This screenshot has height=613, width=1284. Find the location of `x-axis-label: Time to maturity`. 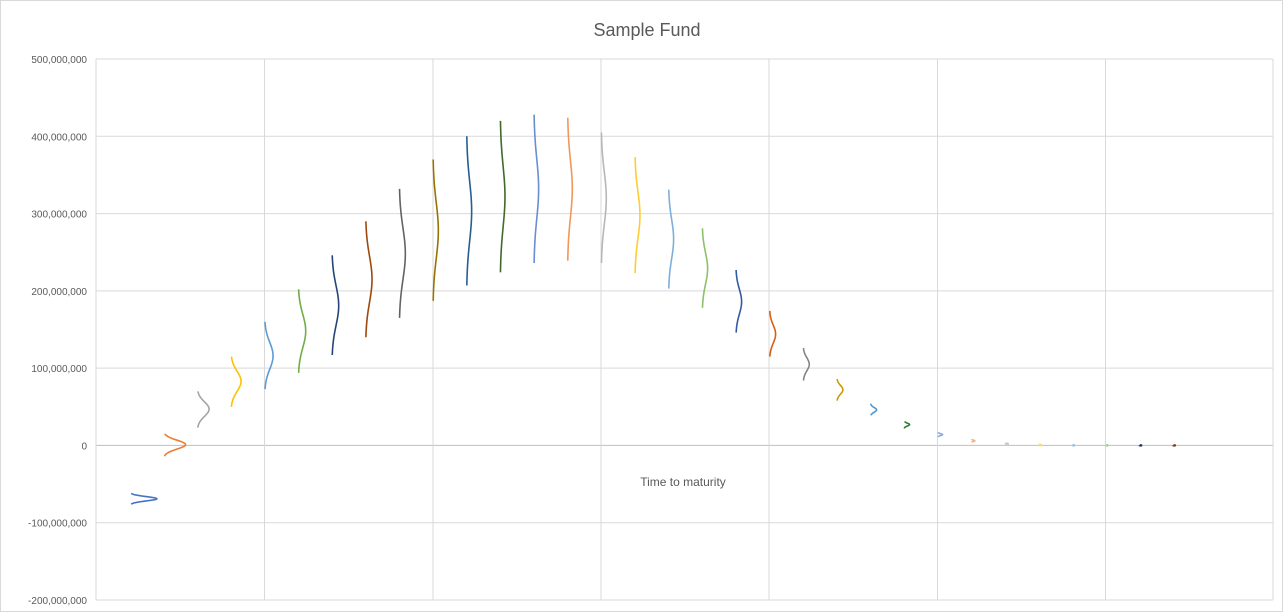

x-axis-label: Time to maturity is located at coordinates (683, 482).